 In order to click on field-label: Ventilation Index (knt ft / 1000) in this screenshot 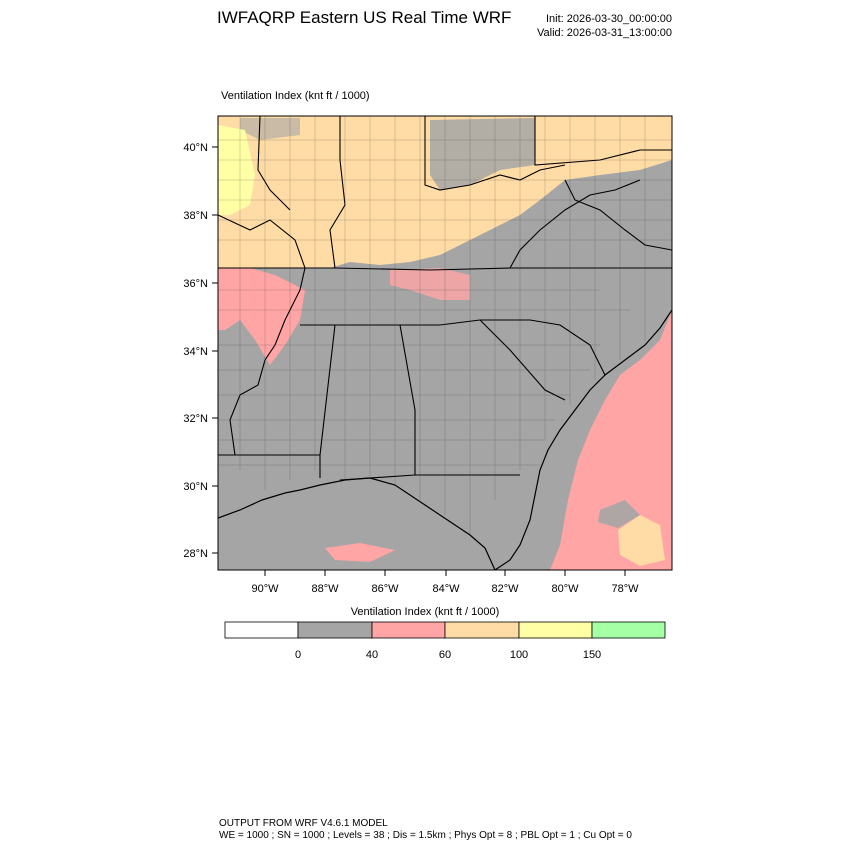, I will do `click(295, 96)`.